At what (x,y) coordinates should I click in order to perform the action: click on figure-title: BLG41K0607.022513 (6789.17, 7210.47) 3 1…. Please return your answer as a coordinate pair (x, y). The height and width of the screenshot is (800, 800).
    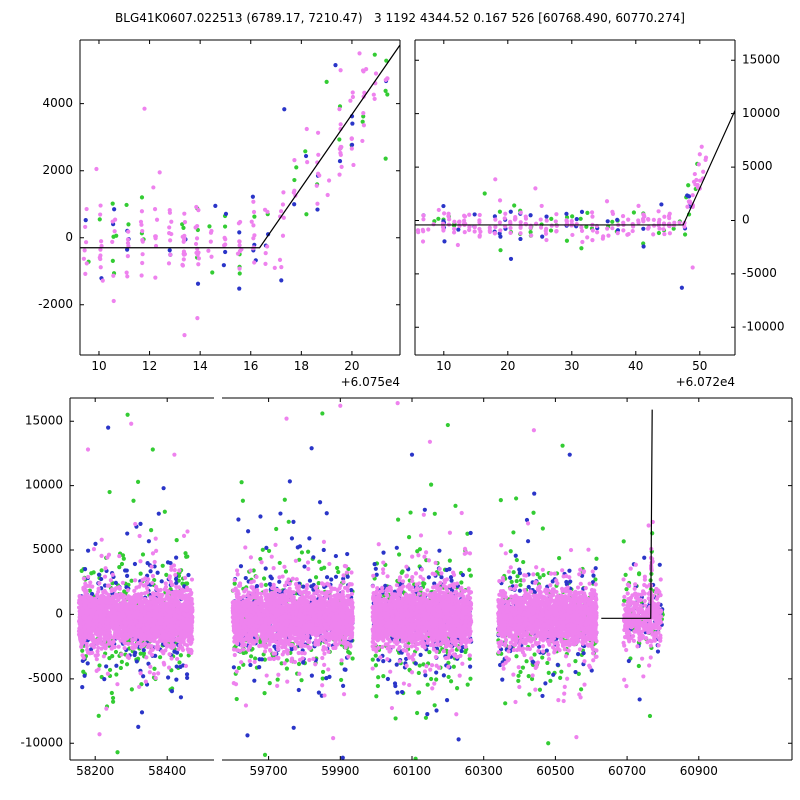
    Looking at the image, I should click on (400, 18).